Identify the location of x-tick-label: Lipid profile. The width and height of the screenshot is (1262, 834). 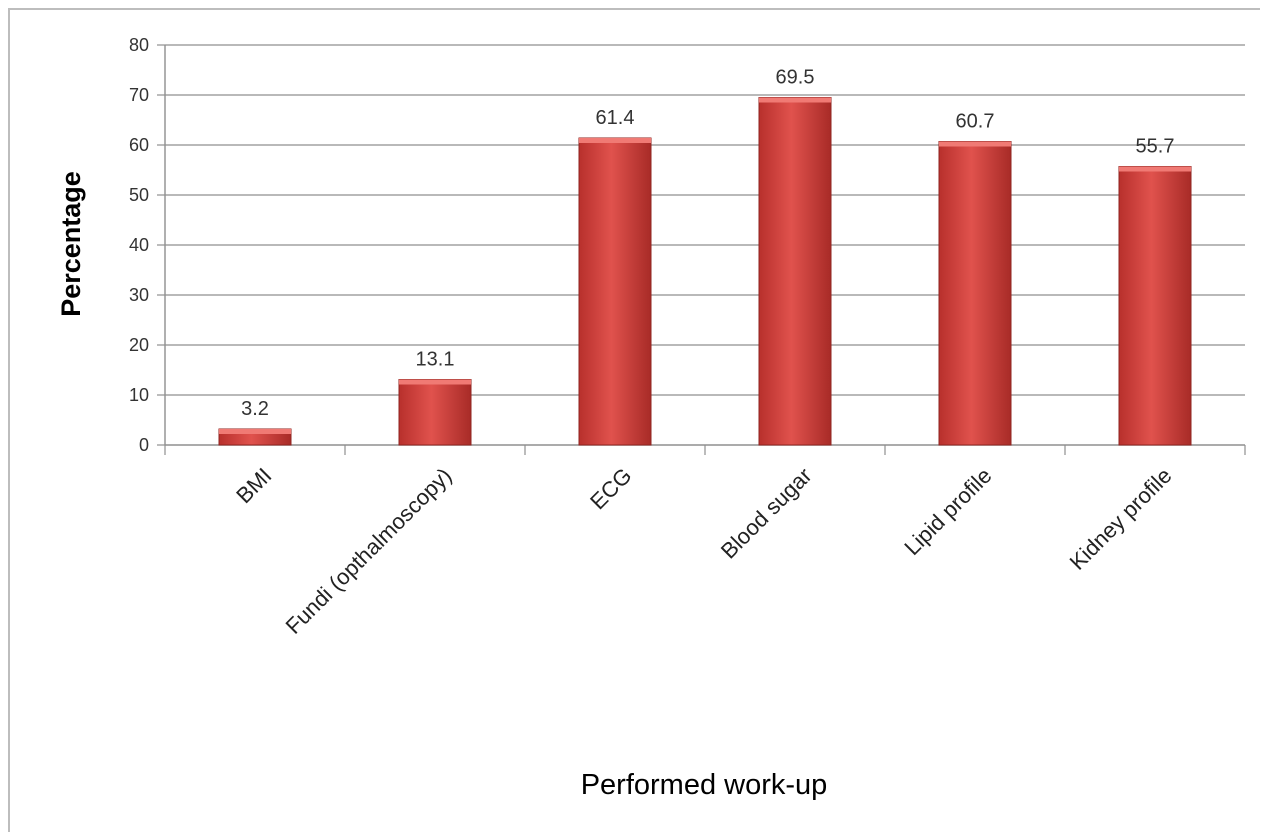
(947, 511).